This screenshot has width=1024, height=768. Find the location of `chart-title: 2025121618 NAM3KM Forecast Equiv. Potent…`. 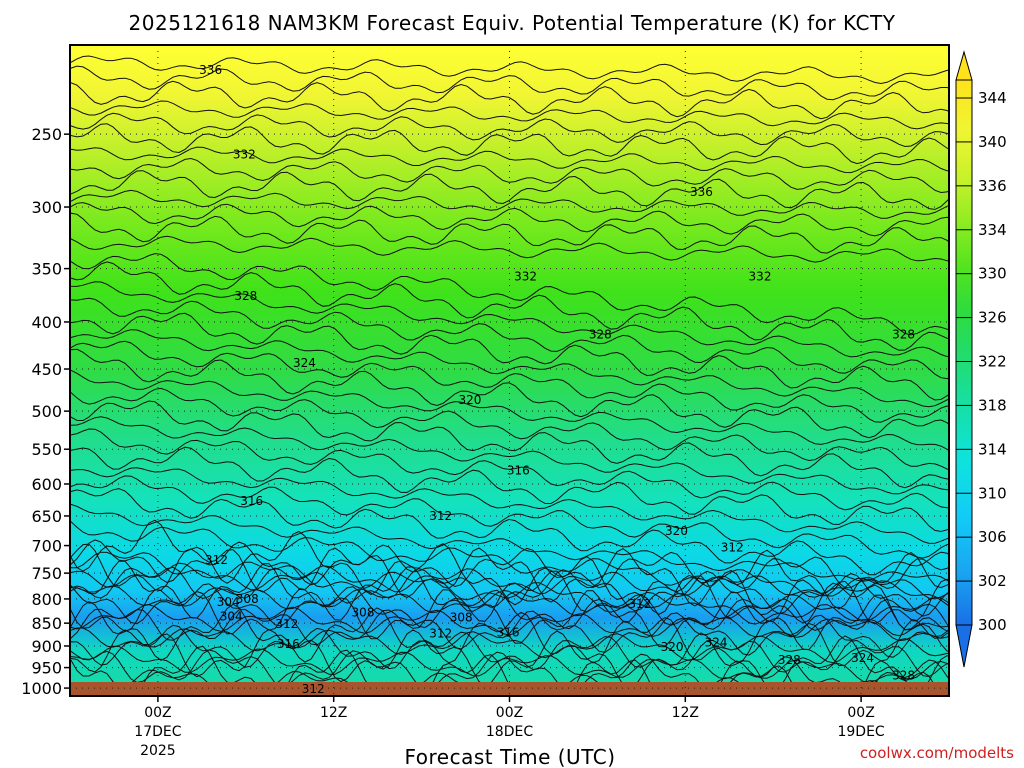

chart-title: 2025121618 NAM3KM Forecast Equiv. Potent… is located at coordinates (512, 23).